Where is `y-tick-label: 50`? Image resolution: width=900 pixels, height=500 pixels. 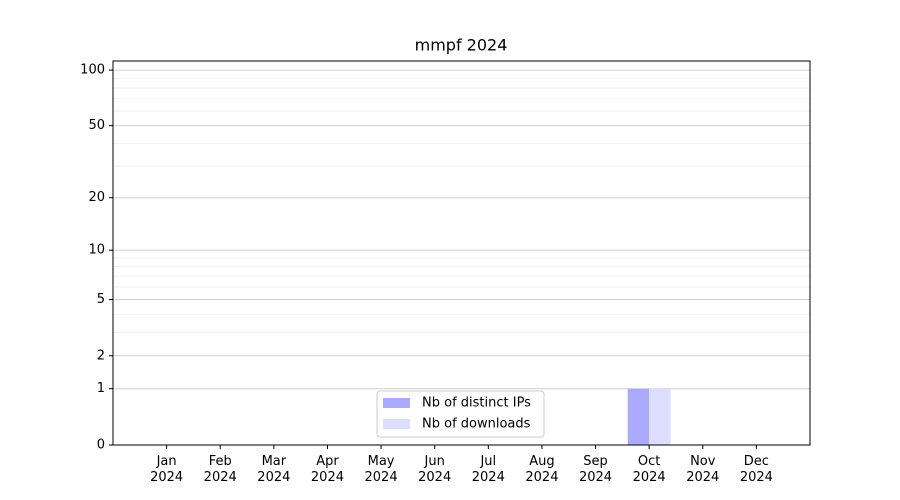 y-tick-label: 50 is located at coordinates (96, 125).